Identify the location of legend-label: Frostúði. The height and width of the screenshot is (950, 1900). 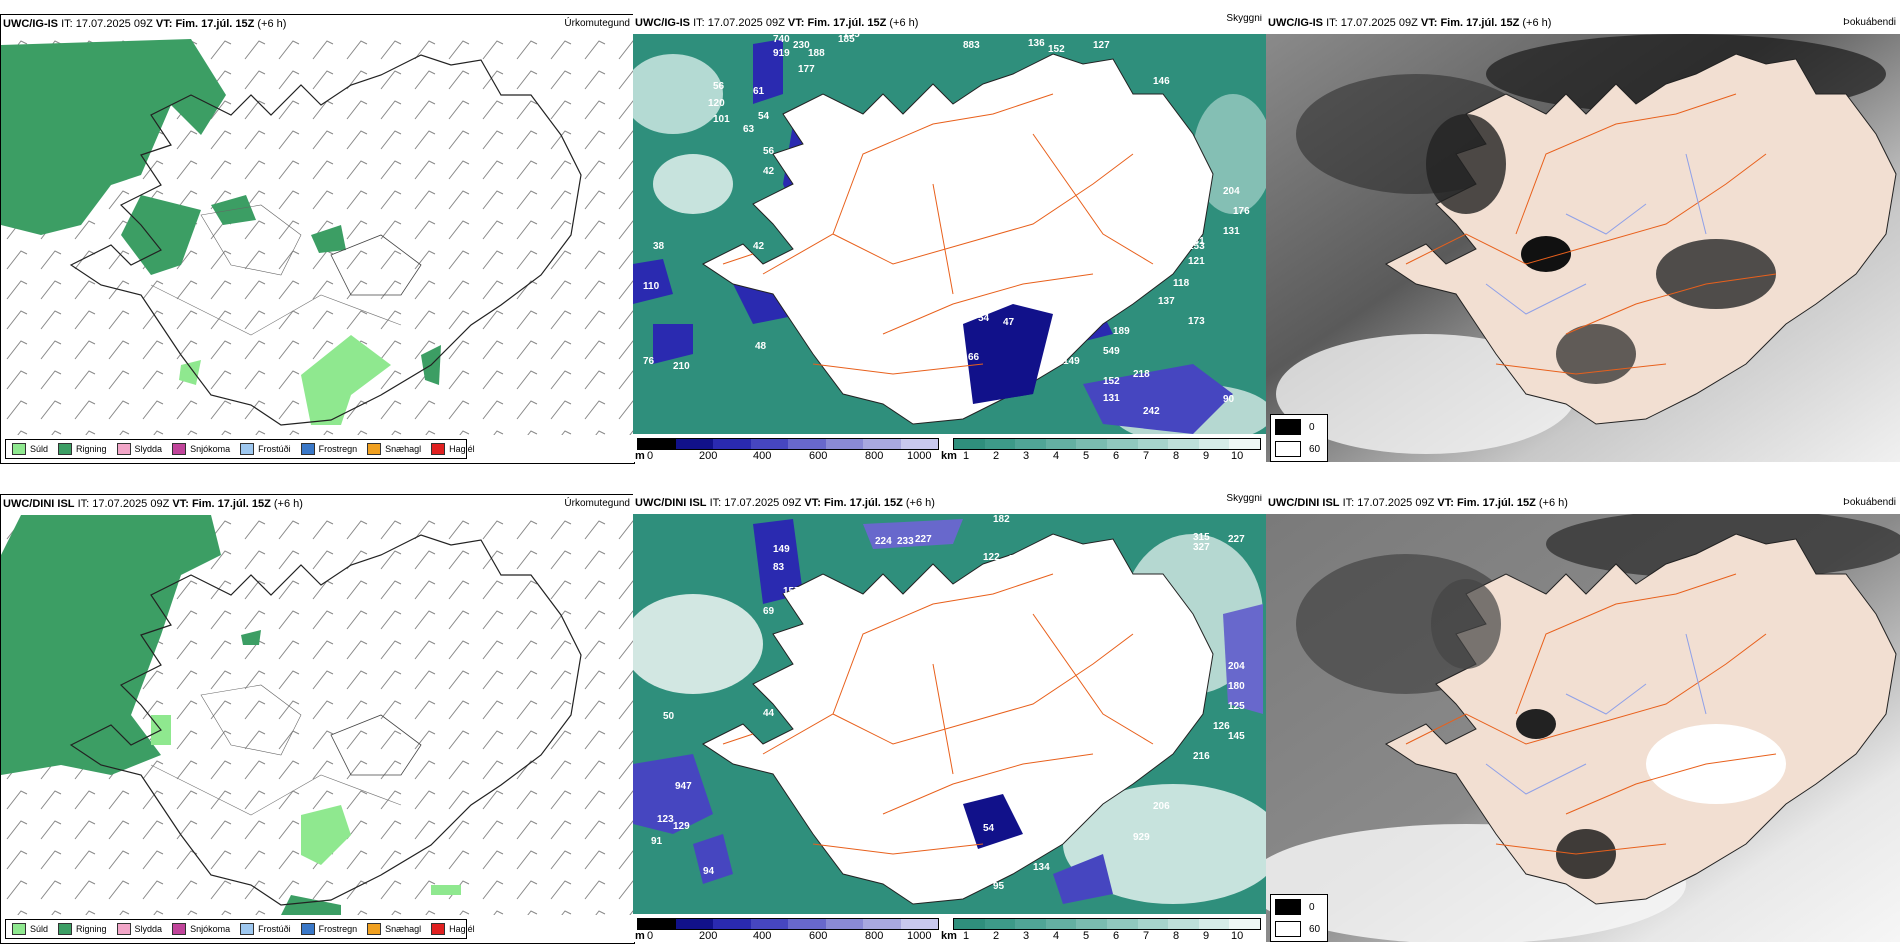
(274, 449).